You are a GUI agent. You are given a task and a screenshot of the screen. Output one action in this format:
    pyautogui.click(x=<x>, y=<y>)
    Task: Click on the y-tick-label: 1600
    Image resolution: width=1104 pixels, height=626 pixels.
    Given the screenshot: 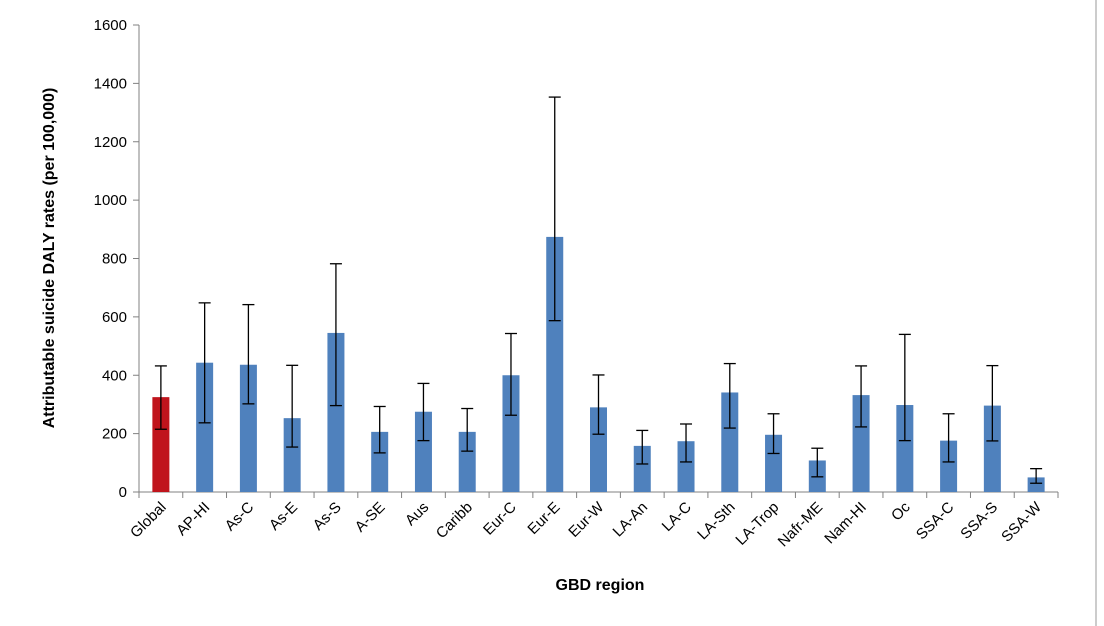 What is the action you would take?
    pyautogui.click(x=110, y=25)
    